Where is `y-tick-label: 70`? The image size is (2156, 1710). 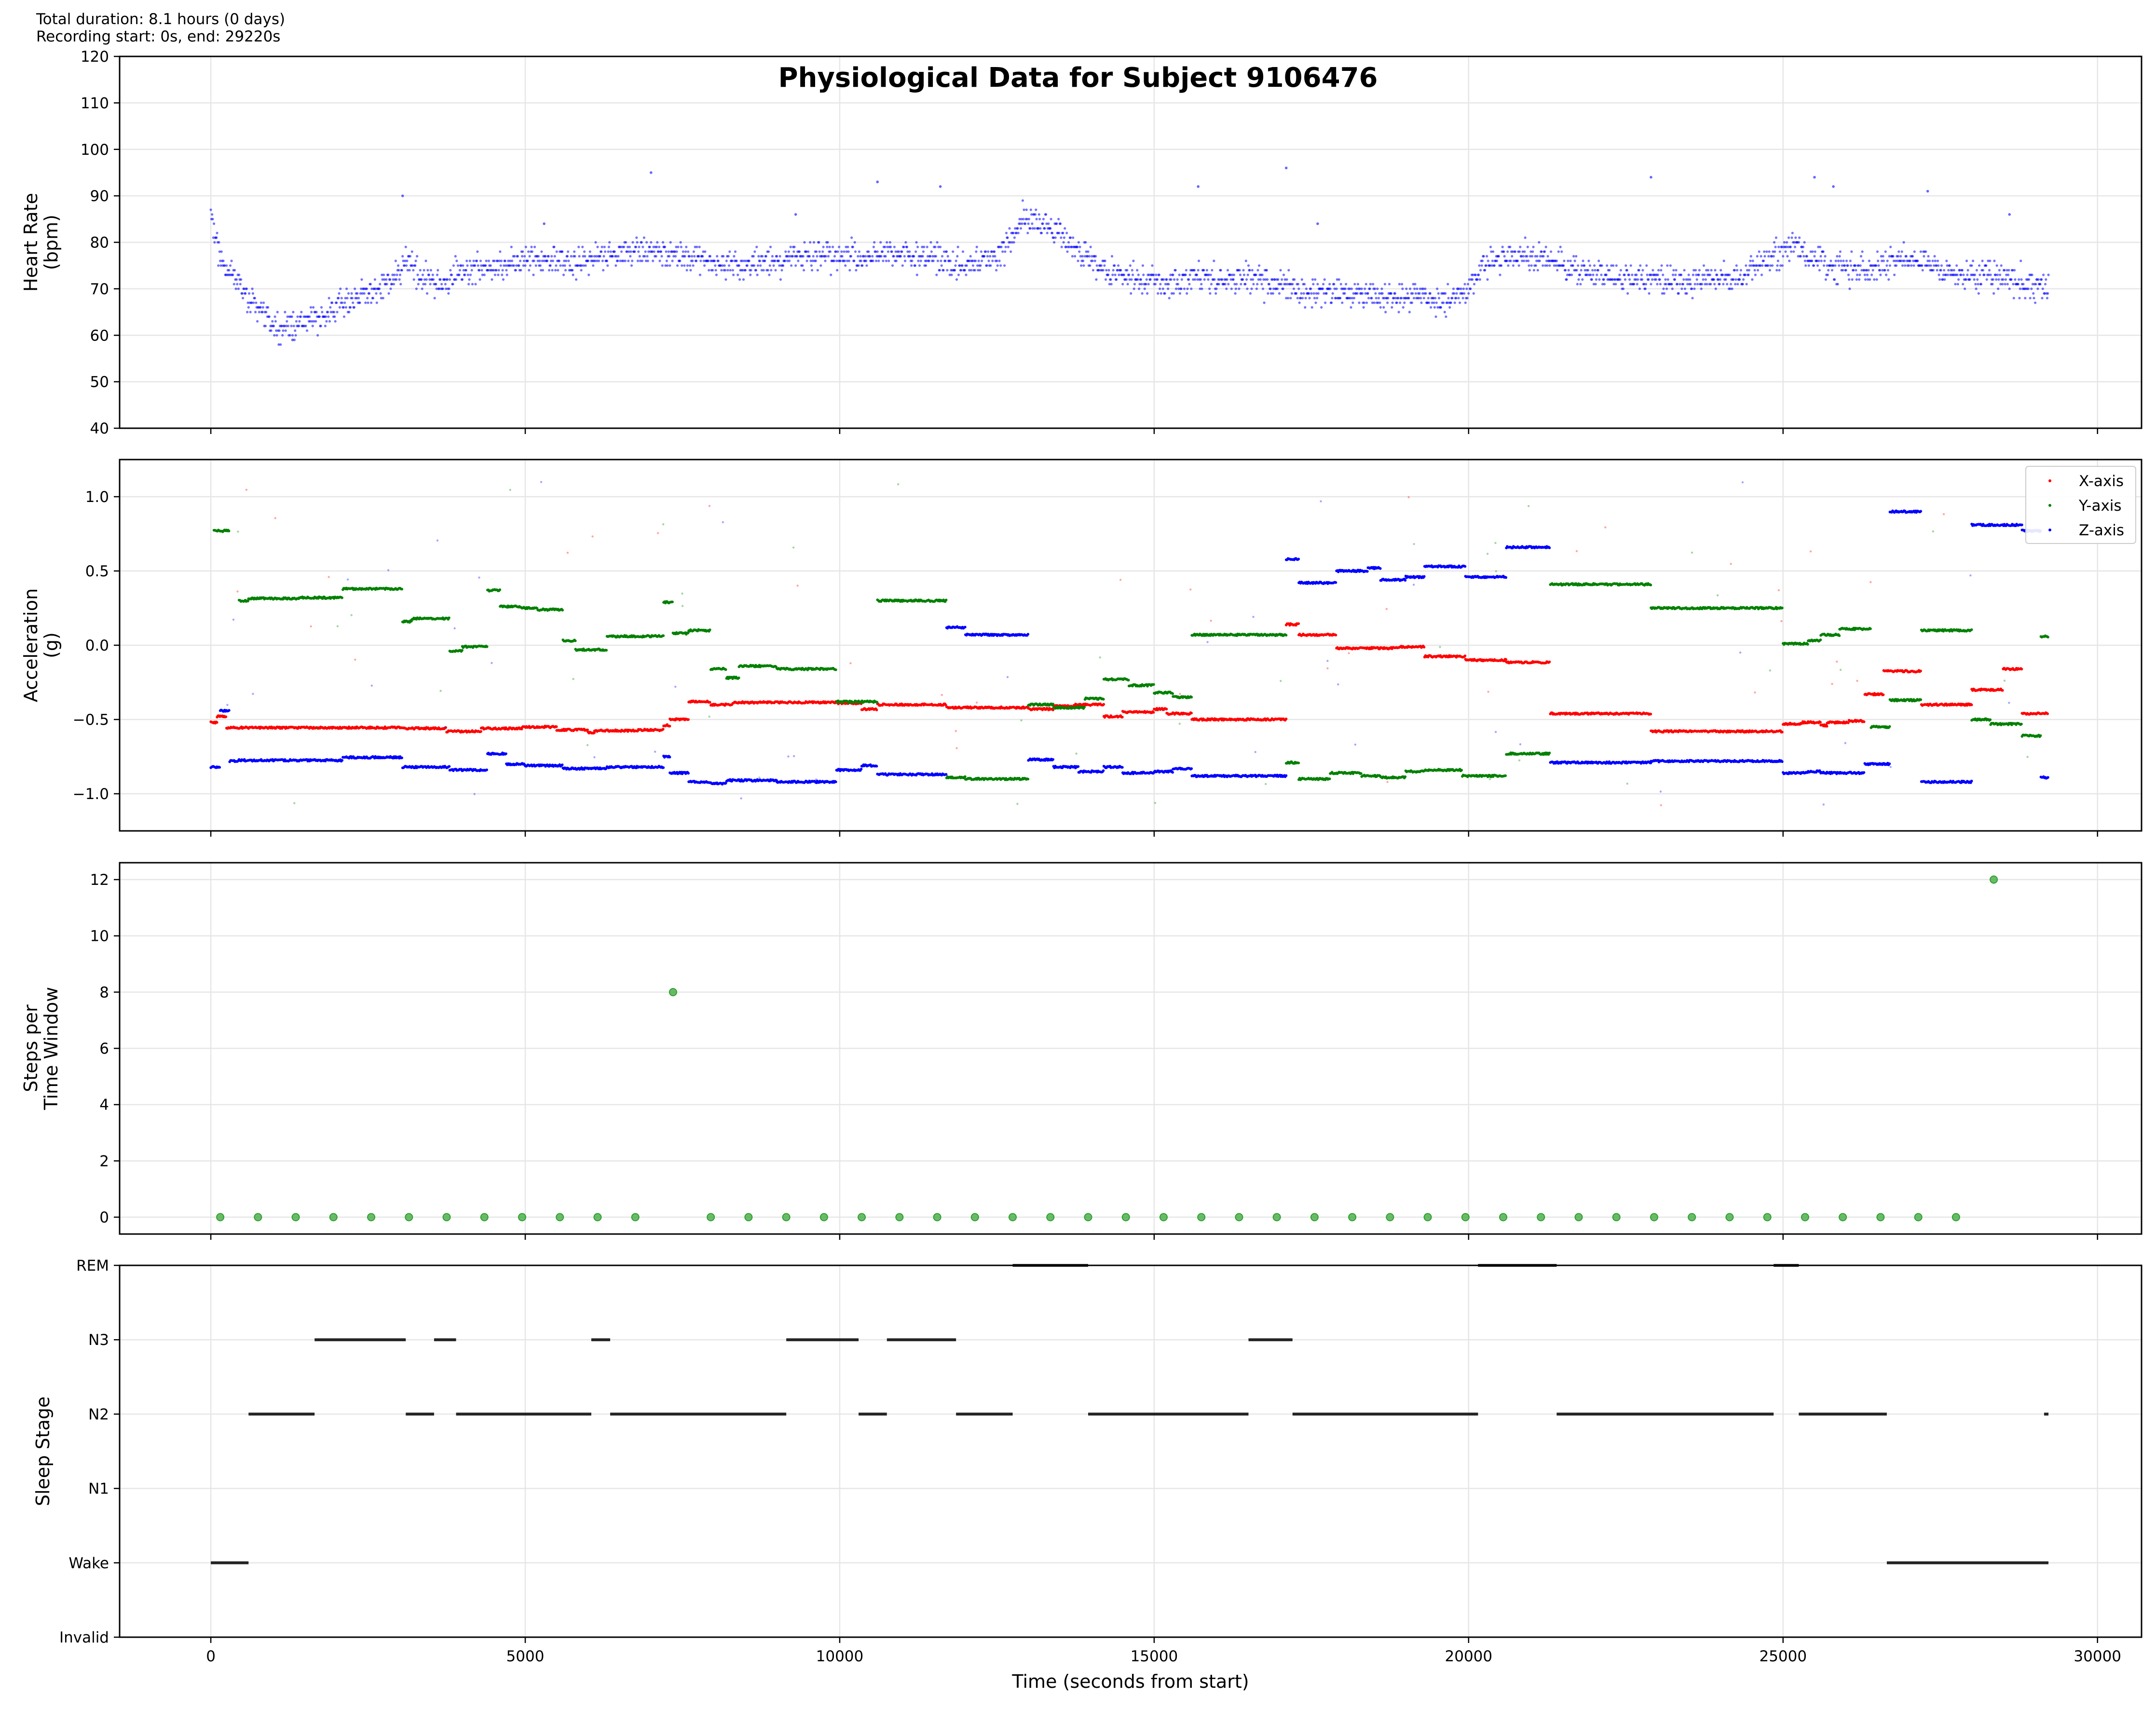 y-tick-label: 70 is located at coordinates (99, 289).